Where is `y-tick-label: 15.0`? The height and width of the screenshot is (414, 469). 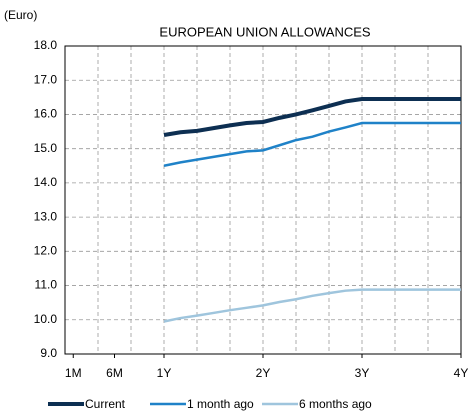 y-tick-label: 15.0 is located at coordinates (46, 148).